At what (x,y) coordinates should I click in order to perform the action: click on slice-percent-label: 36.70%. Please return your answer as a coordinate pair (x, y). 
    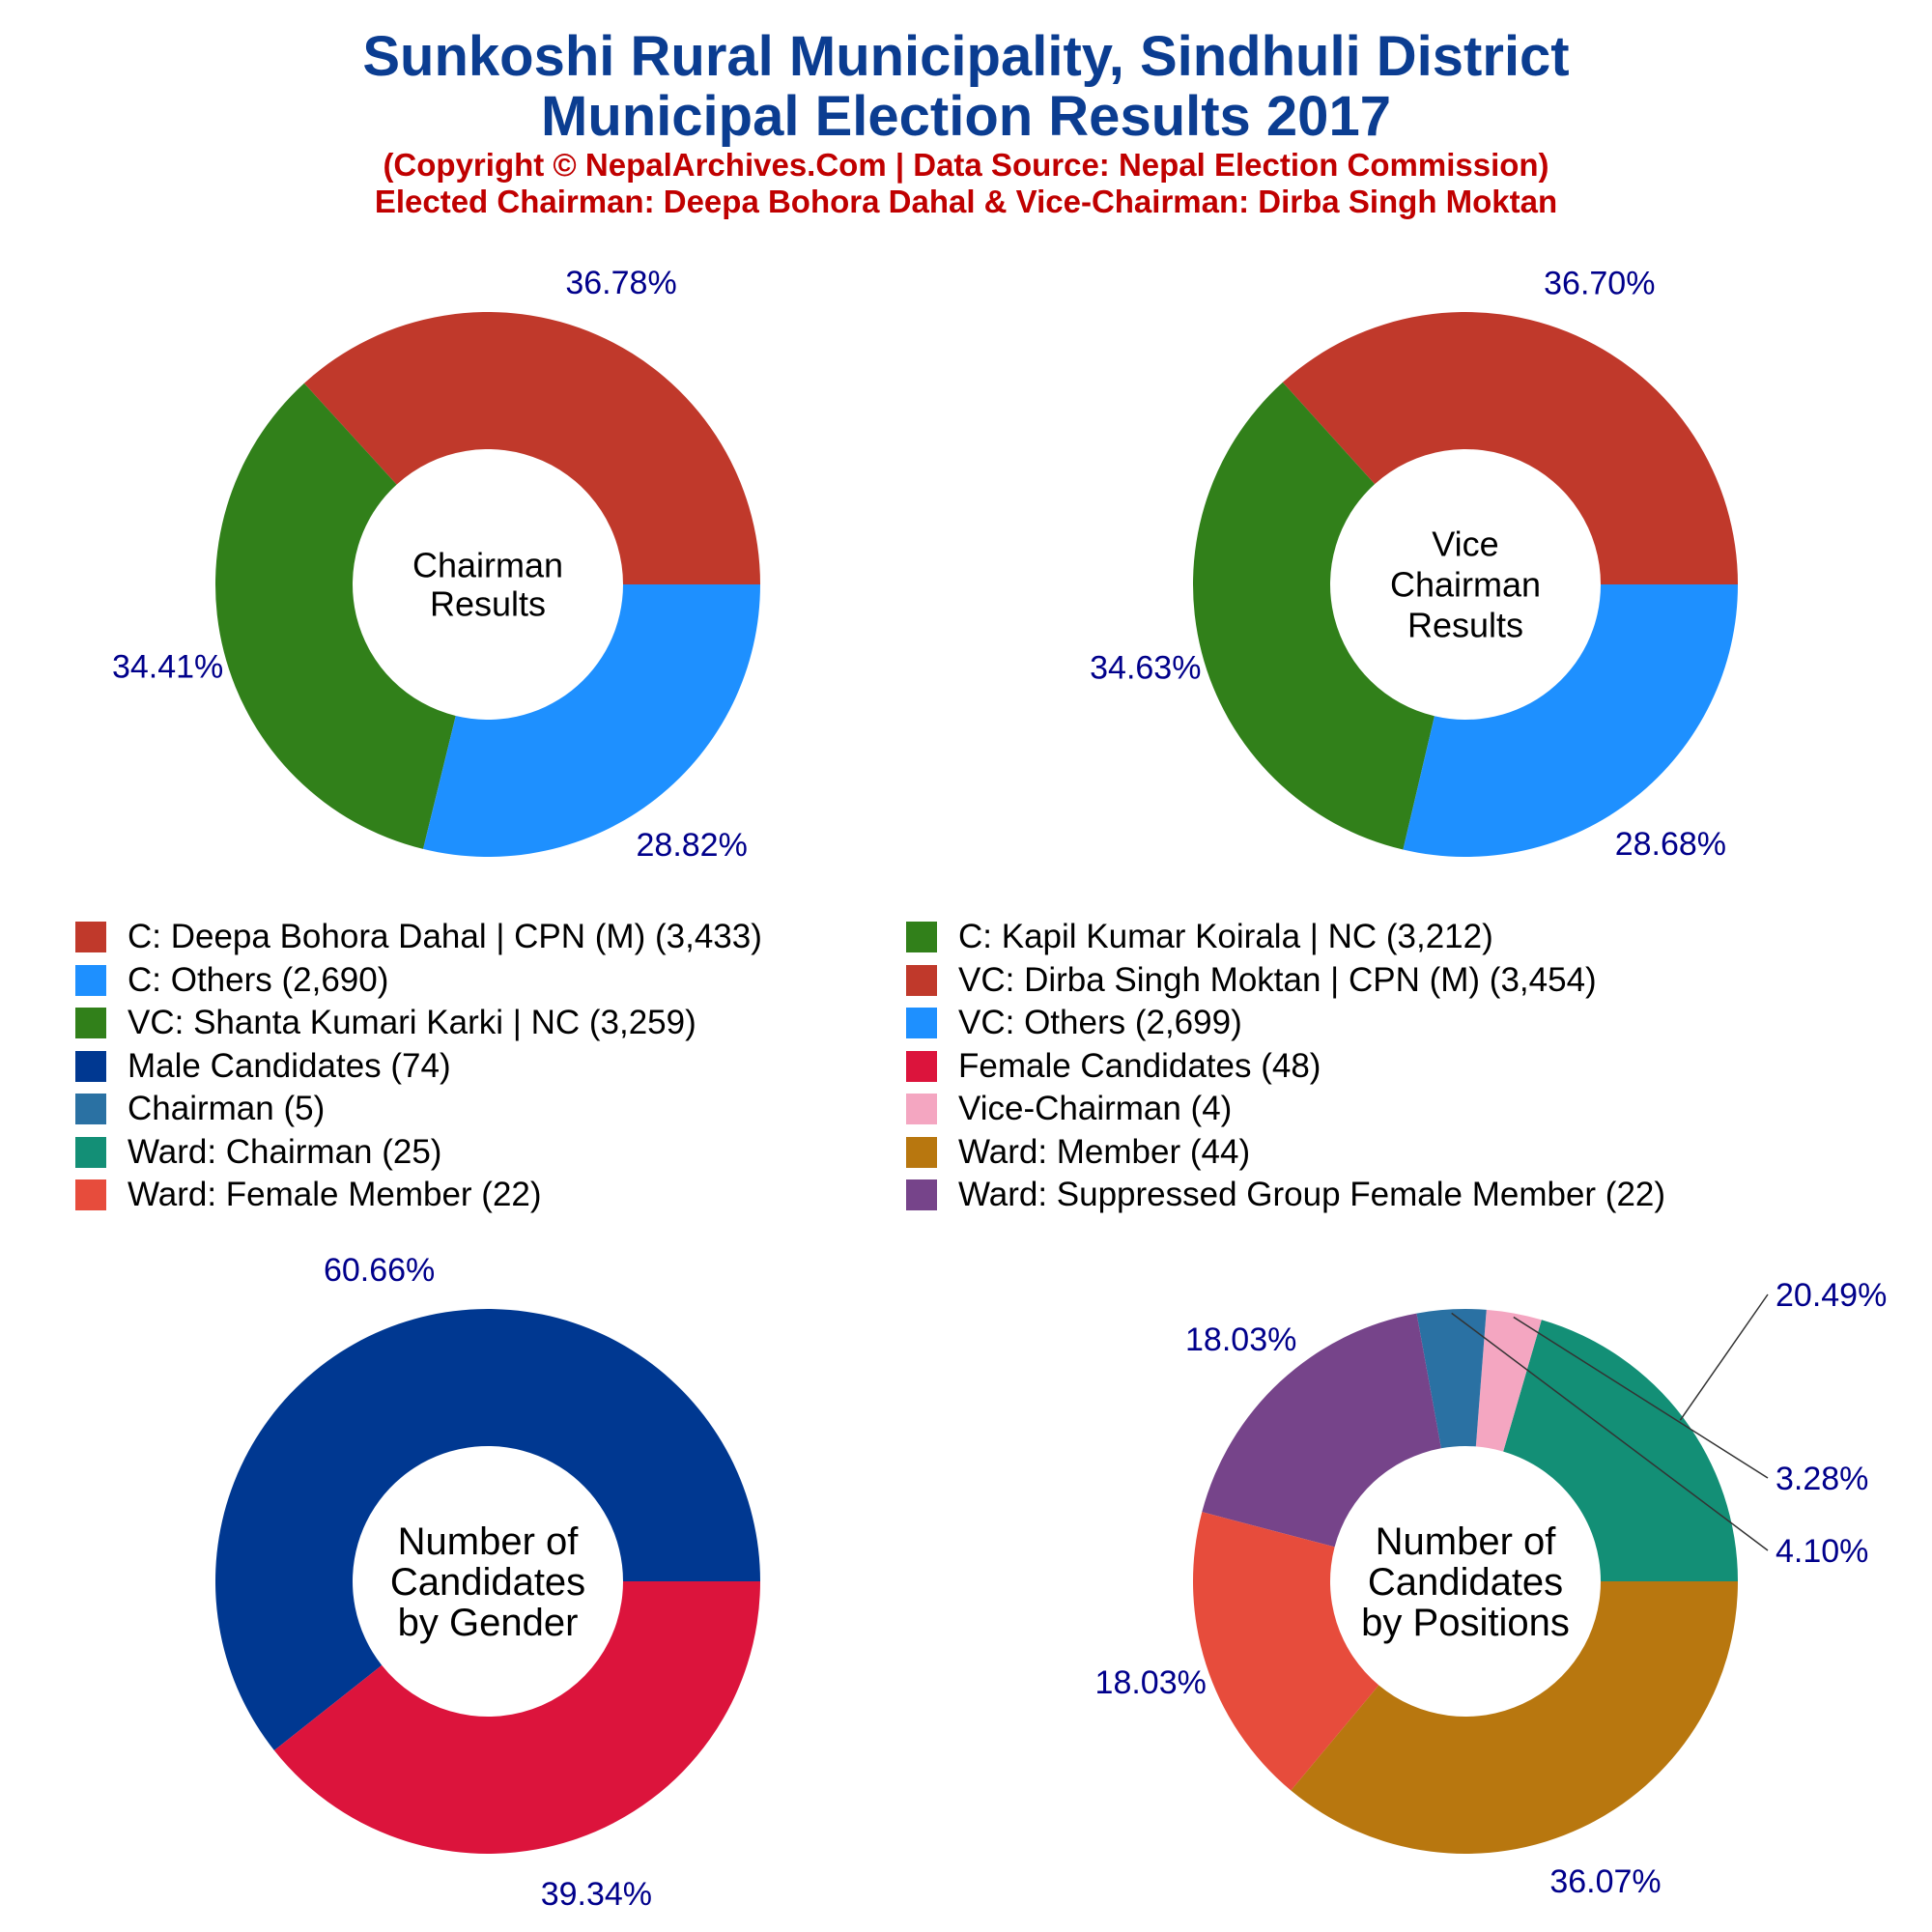
    Looking at the image, I should click on (1599, 283).